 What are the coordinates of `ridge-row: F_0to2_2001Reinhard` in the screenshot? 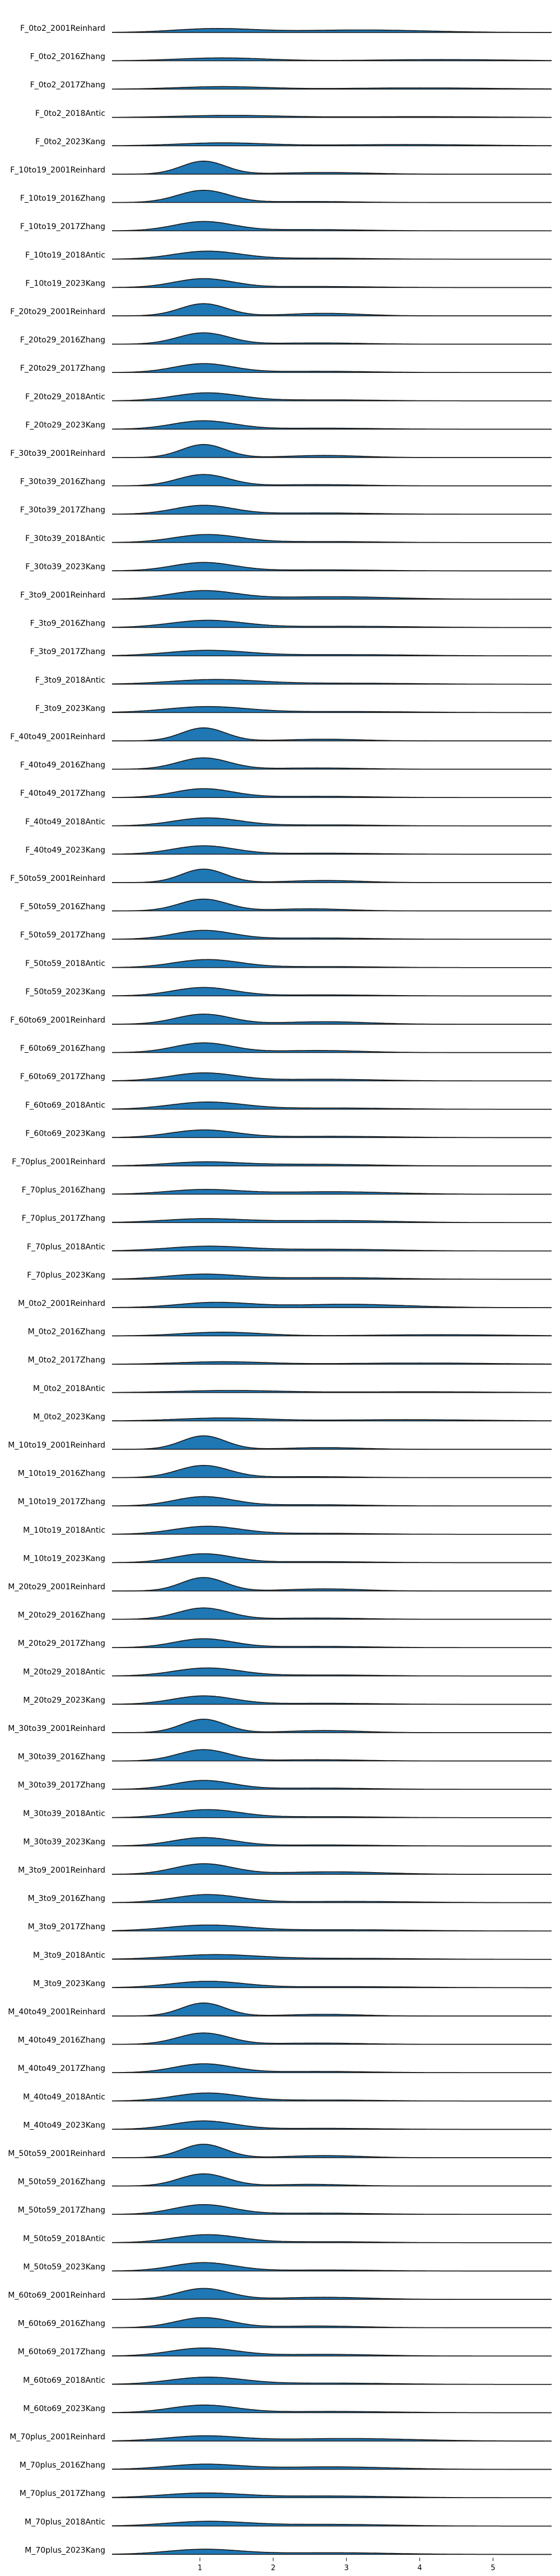 It's located at (286, 29).